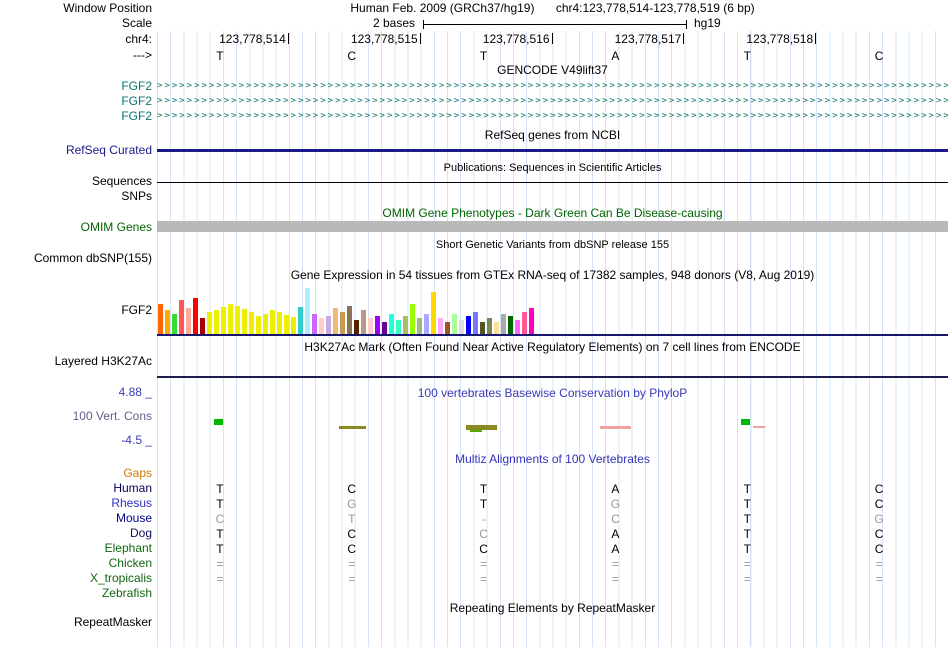  What do you see at coordinates (126, 593) in the screenshot?
I see `species-label-zebrafish: Zebrafish` at bounding box center [126, 593].